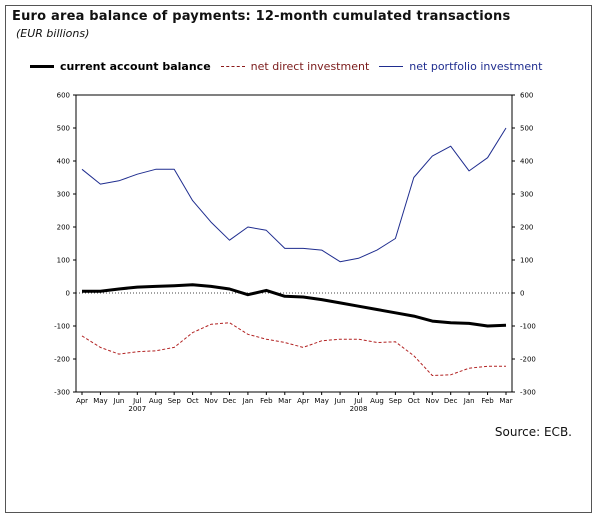  Describe the element at coordinates (42, 66) in the screenshot. I see `legend-swatch-current-account` at that location.